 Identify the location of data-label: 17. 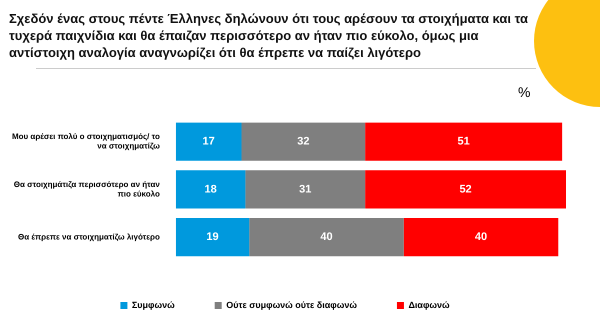
(208, 142).